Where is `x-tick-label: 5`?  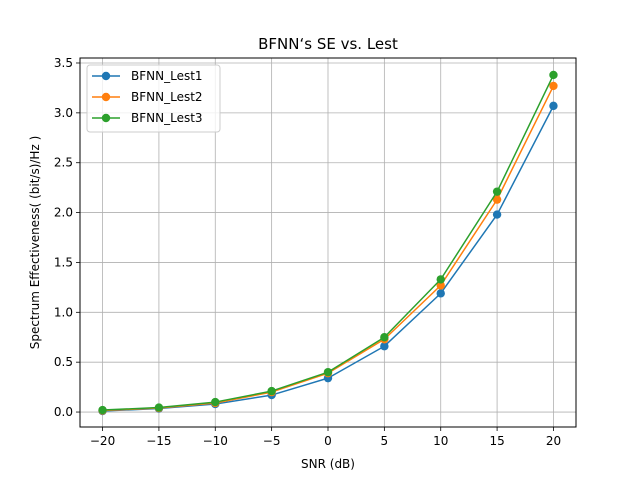 x-tick-label: 5 is located at coordinates (385, 441).